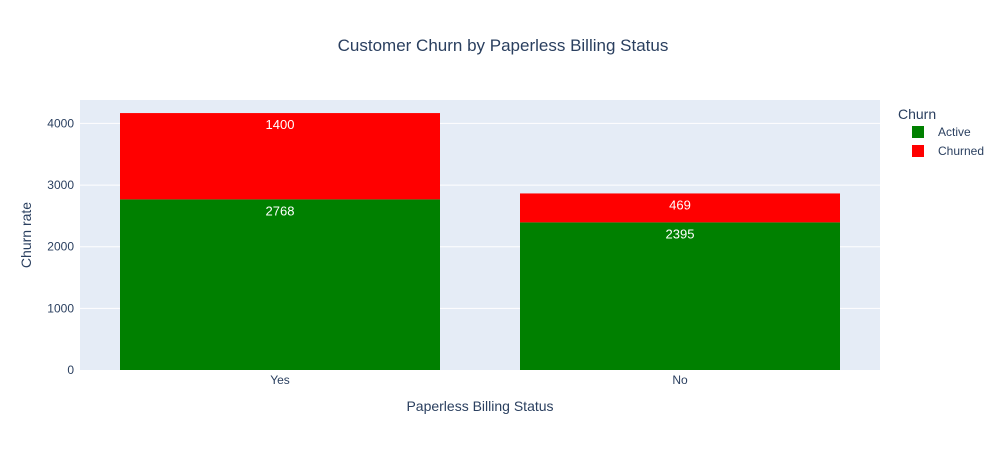 The image size is (1006, 455). What do you see at coordinates (479, 406) in the screenshot?
I see `x-axis-title: Paperless Billing Status` at bounding box center [479, 406].